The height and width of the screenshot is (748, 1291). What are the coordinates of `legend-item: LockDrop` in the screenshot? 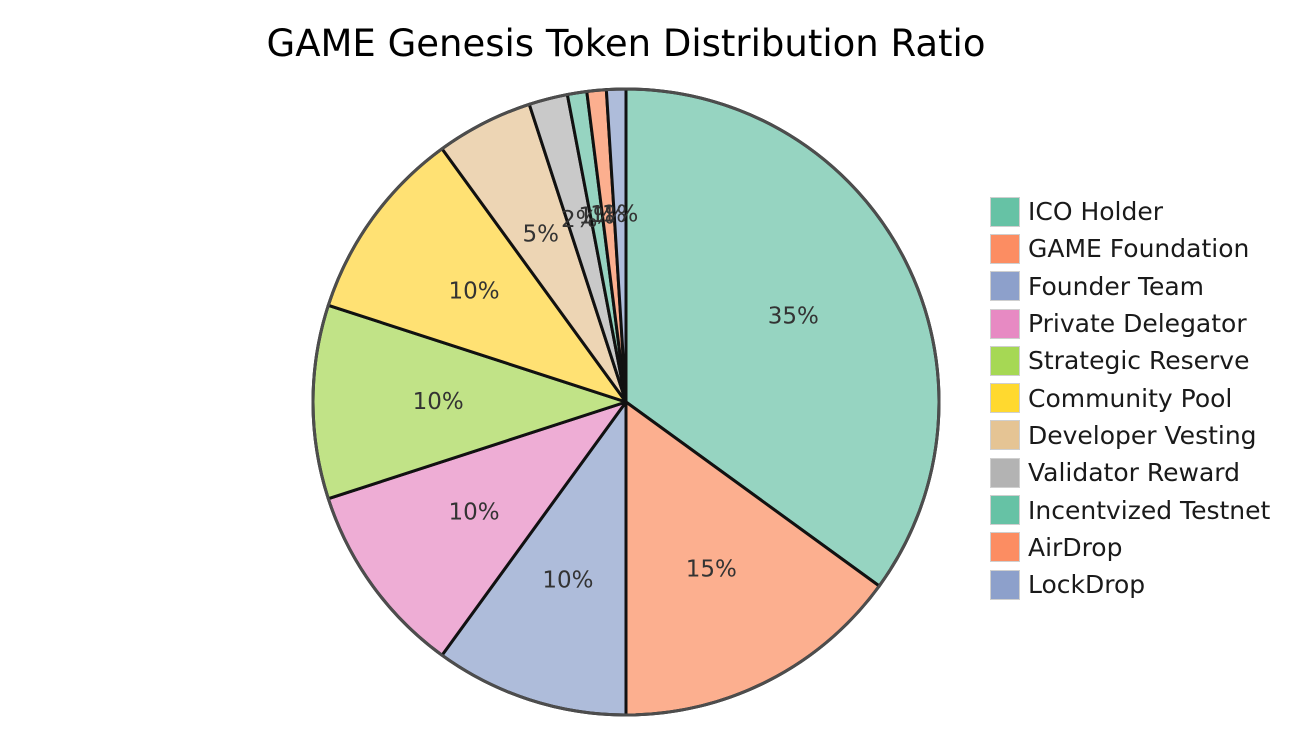 It's located at (1130, 584).